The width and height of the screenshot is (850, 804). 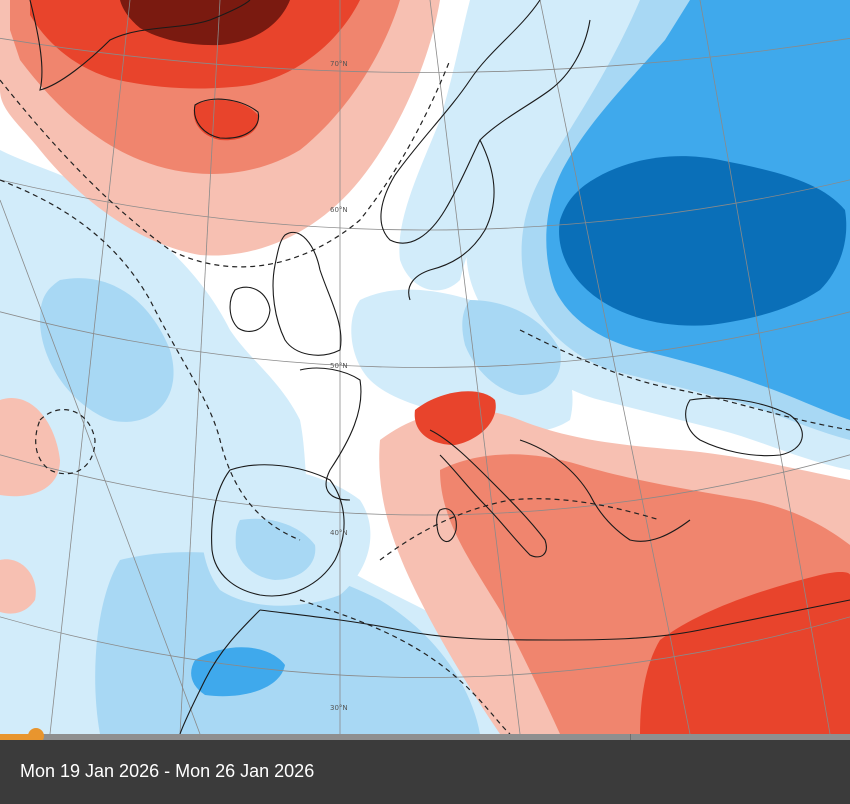 I want to click on alps-warm-high, so click(x=455, y=418).